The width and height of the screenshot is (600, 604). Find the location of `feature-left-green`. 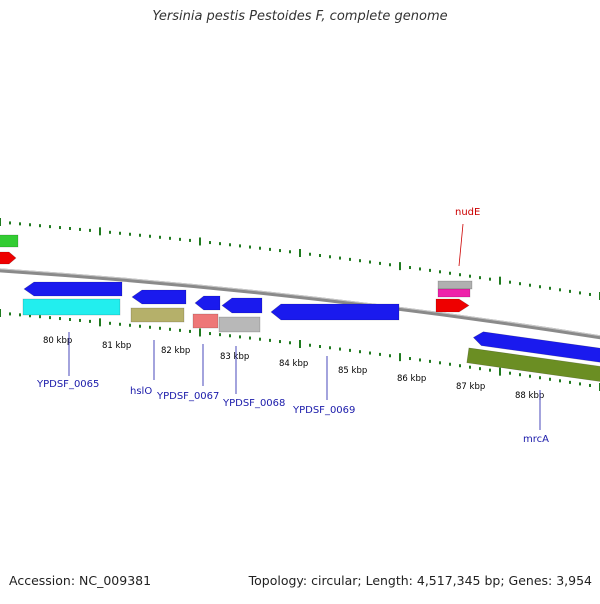

feature-left-green is located at coordinates (9, 241).